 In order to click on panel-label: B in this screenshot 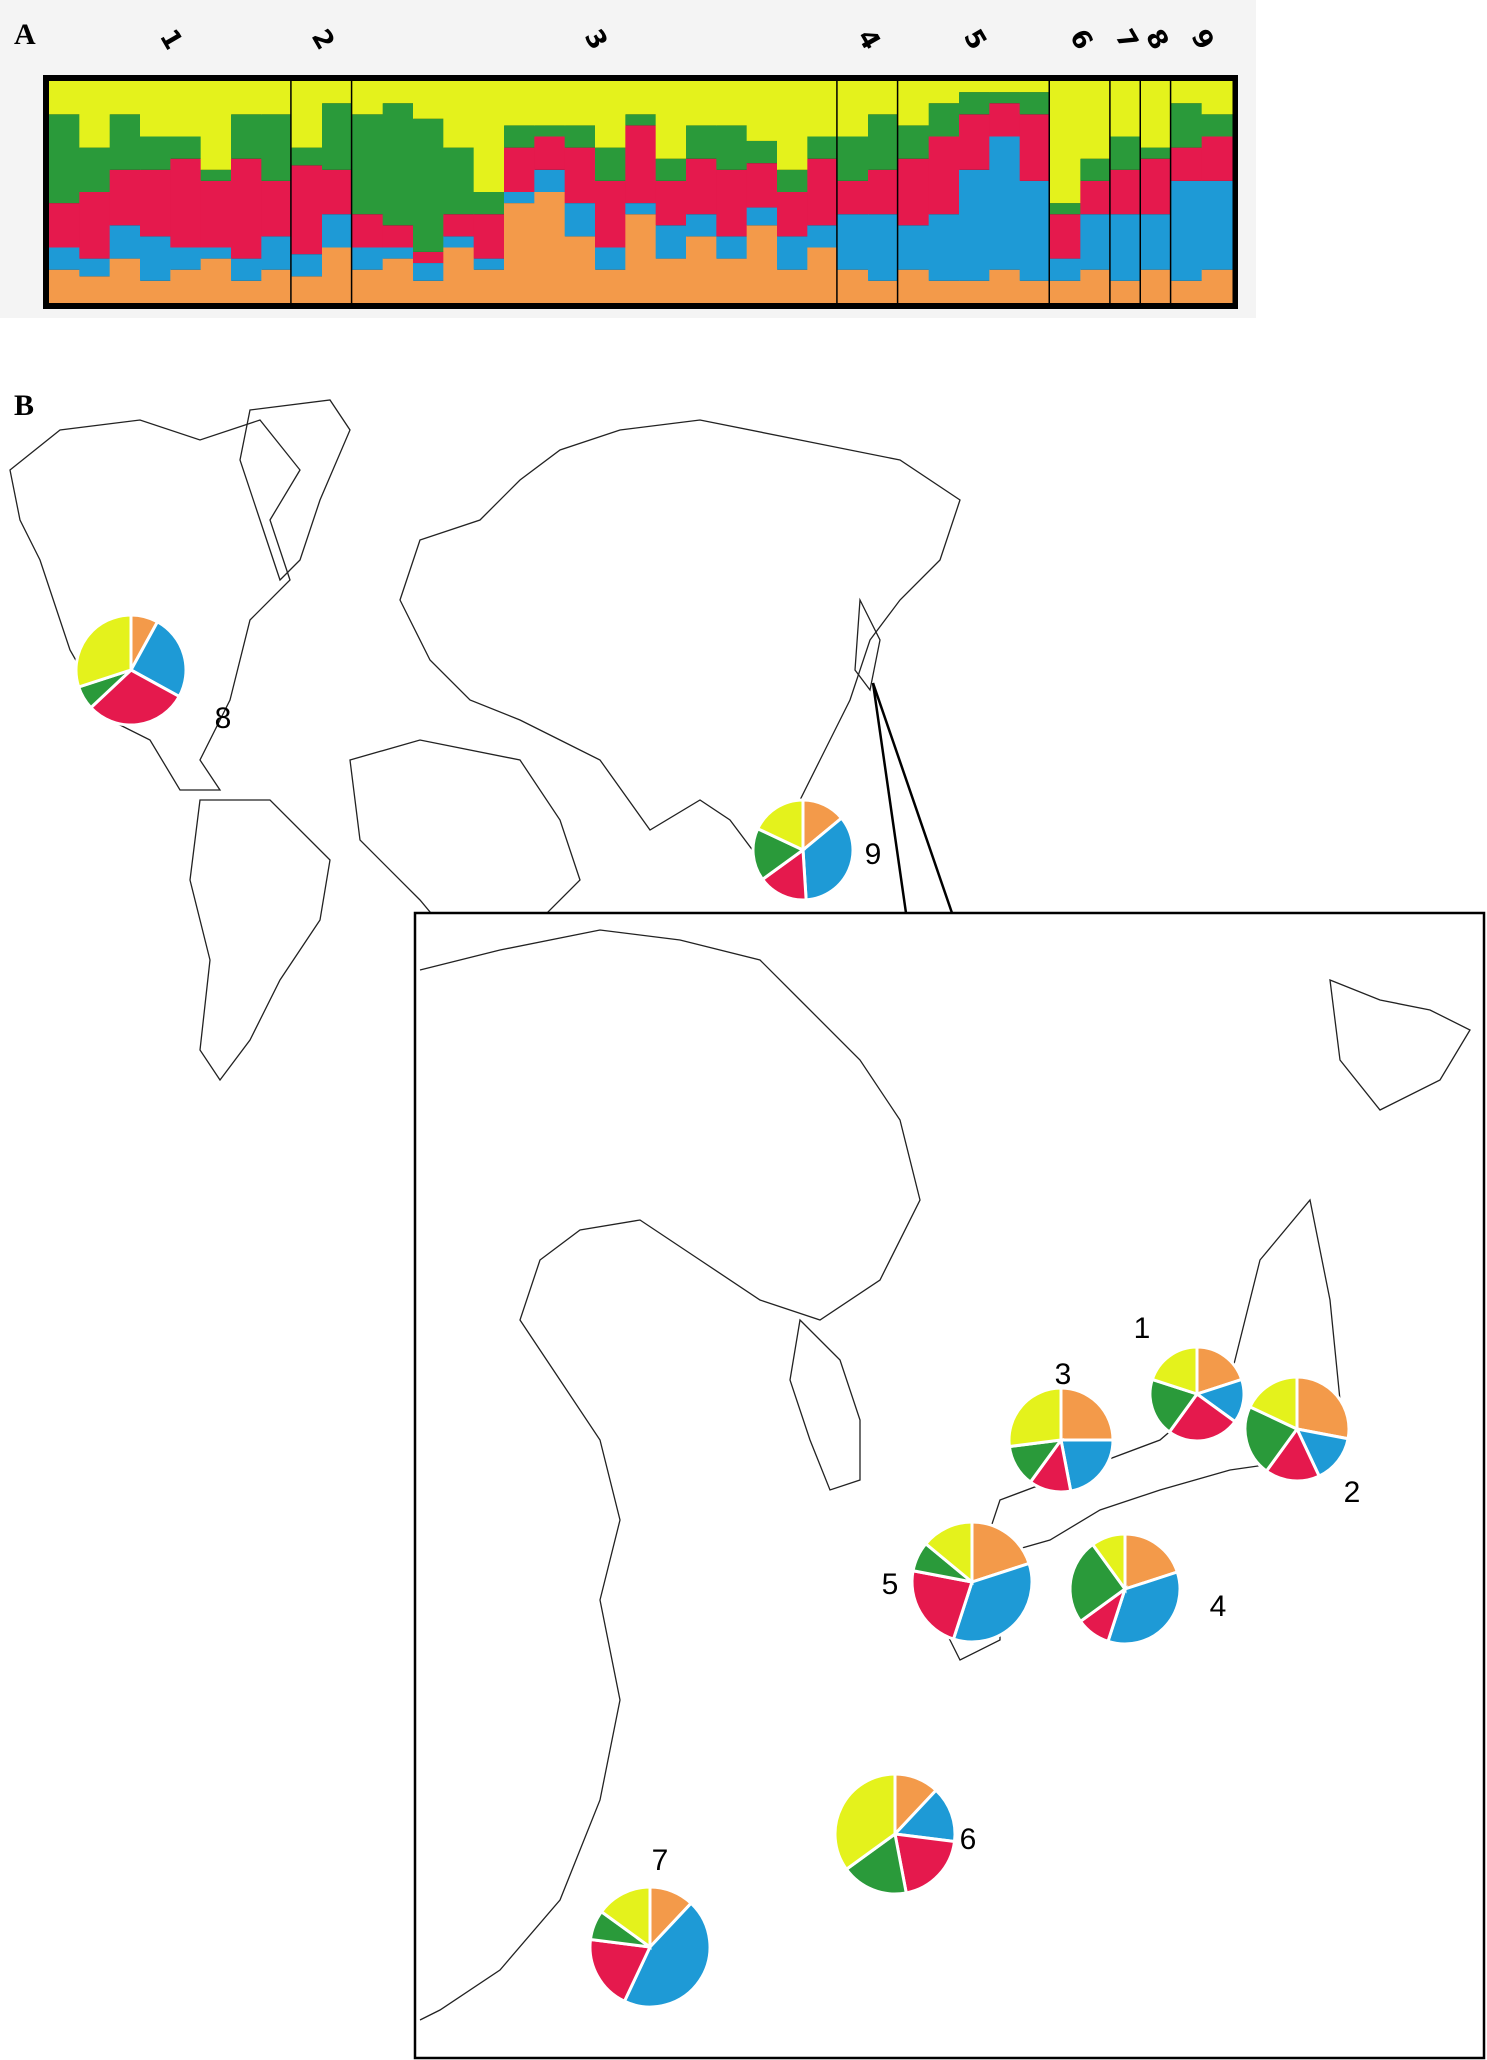, I will do `click(24, 405)`.